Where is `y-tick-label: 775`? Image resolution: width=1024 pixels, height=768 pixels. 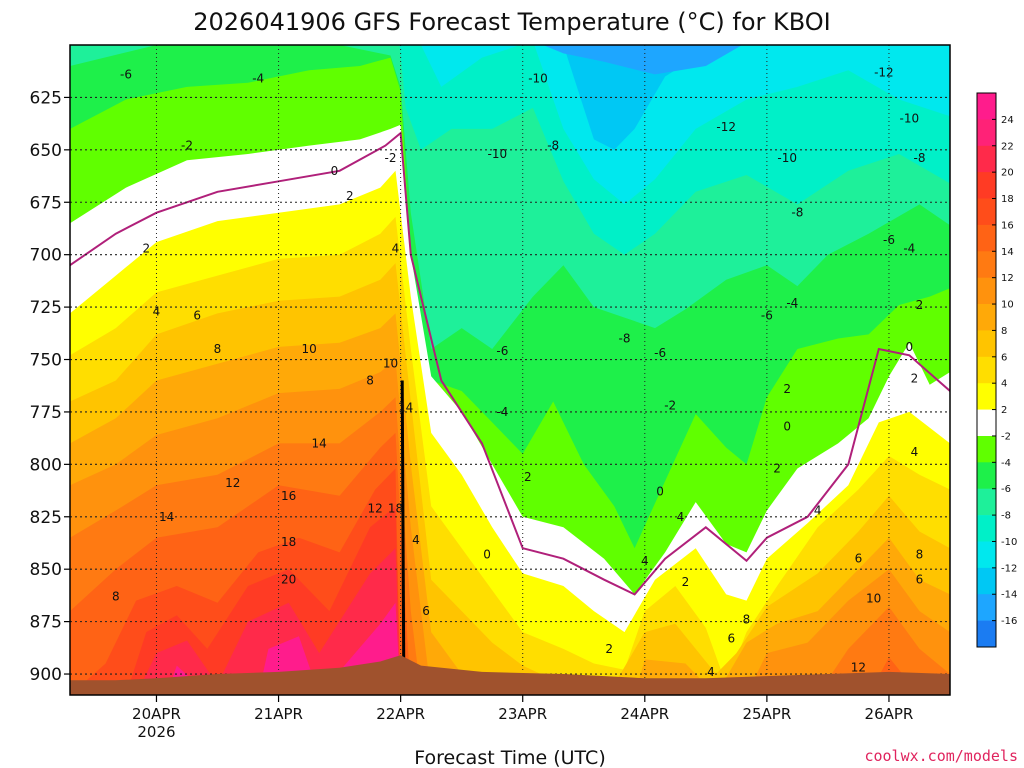
y-tick-label: 775 is located at coordinates (46, 413).